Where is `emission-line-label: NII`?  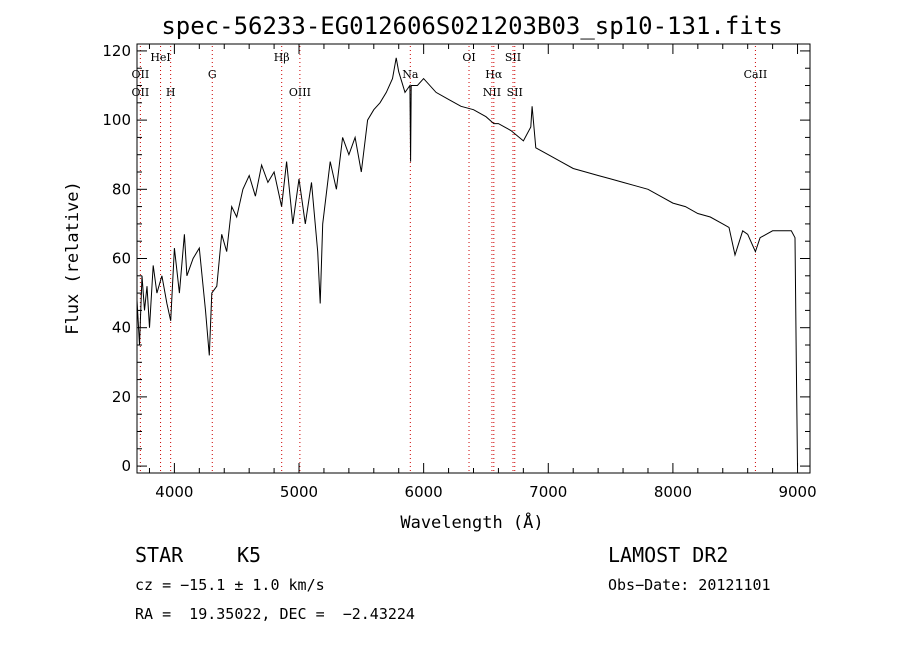
emission-line-label: NII is located at coordinates (492, 92).